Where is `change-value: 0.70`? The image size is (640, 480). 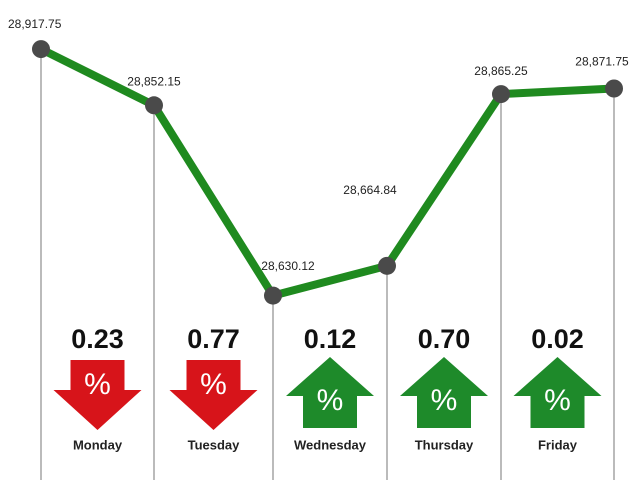 change-value: 0.70 is located at coordinates (444, 339).